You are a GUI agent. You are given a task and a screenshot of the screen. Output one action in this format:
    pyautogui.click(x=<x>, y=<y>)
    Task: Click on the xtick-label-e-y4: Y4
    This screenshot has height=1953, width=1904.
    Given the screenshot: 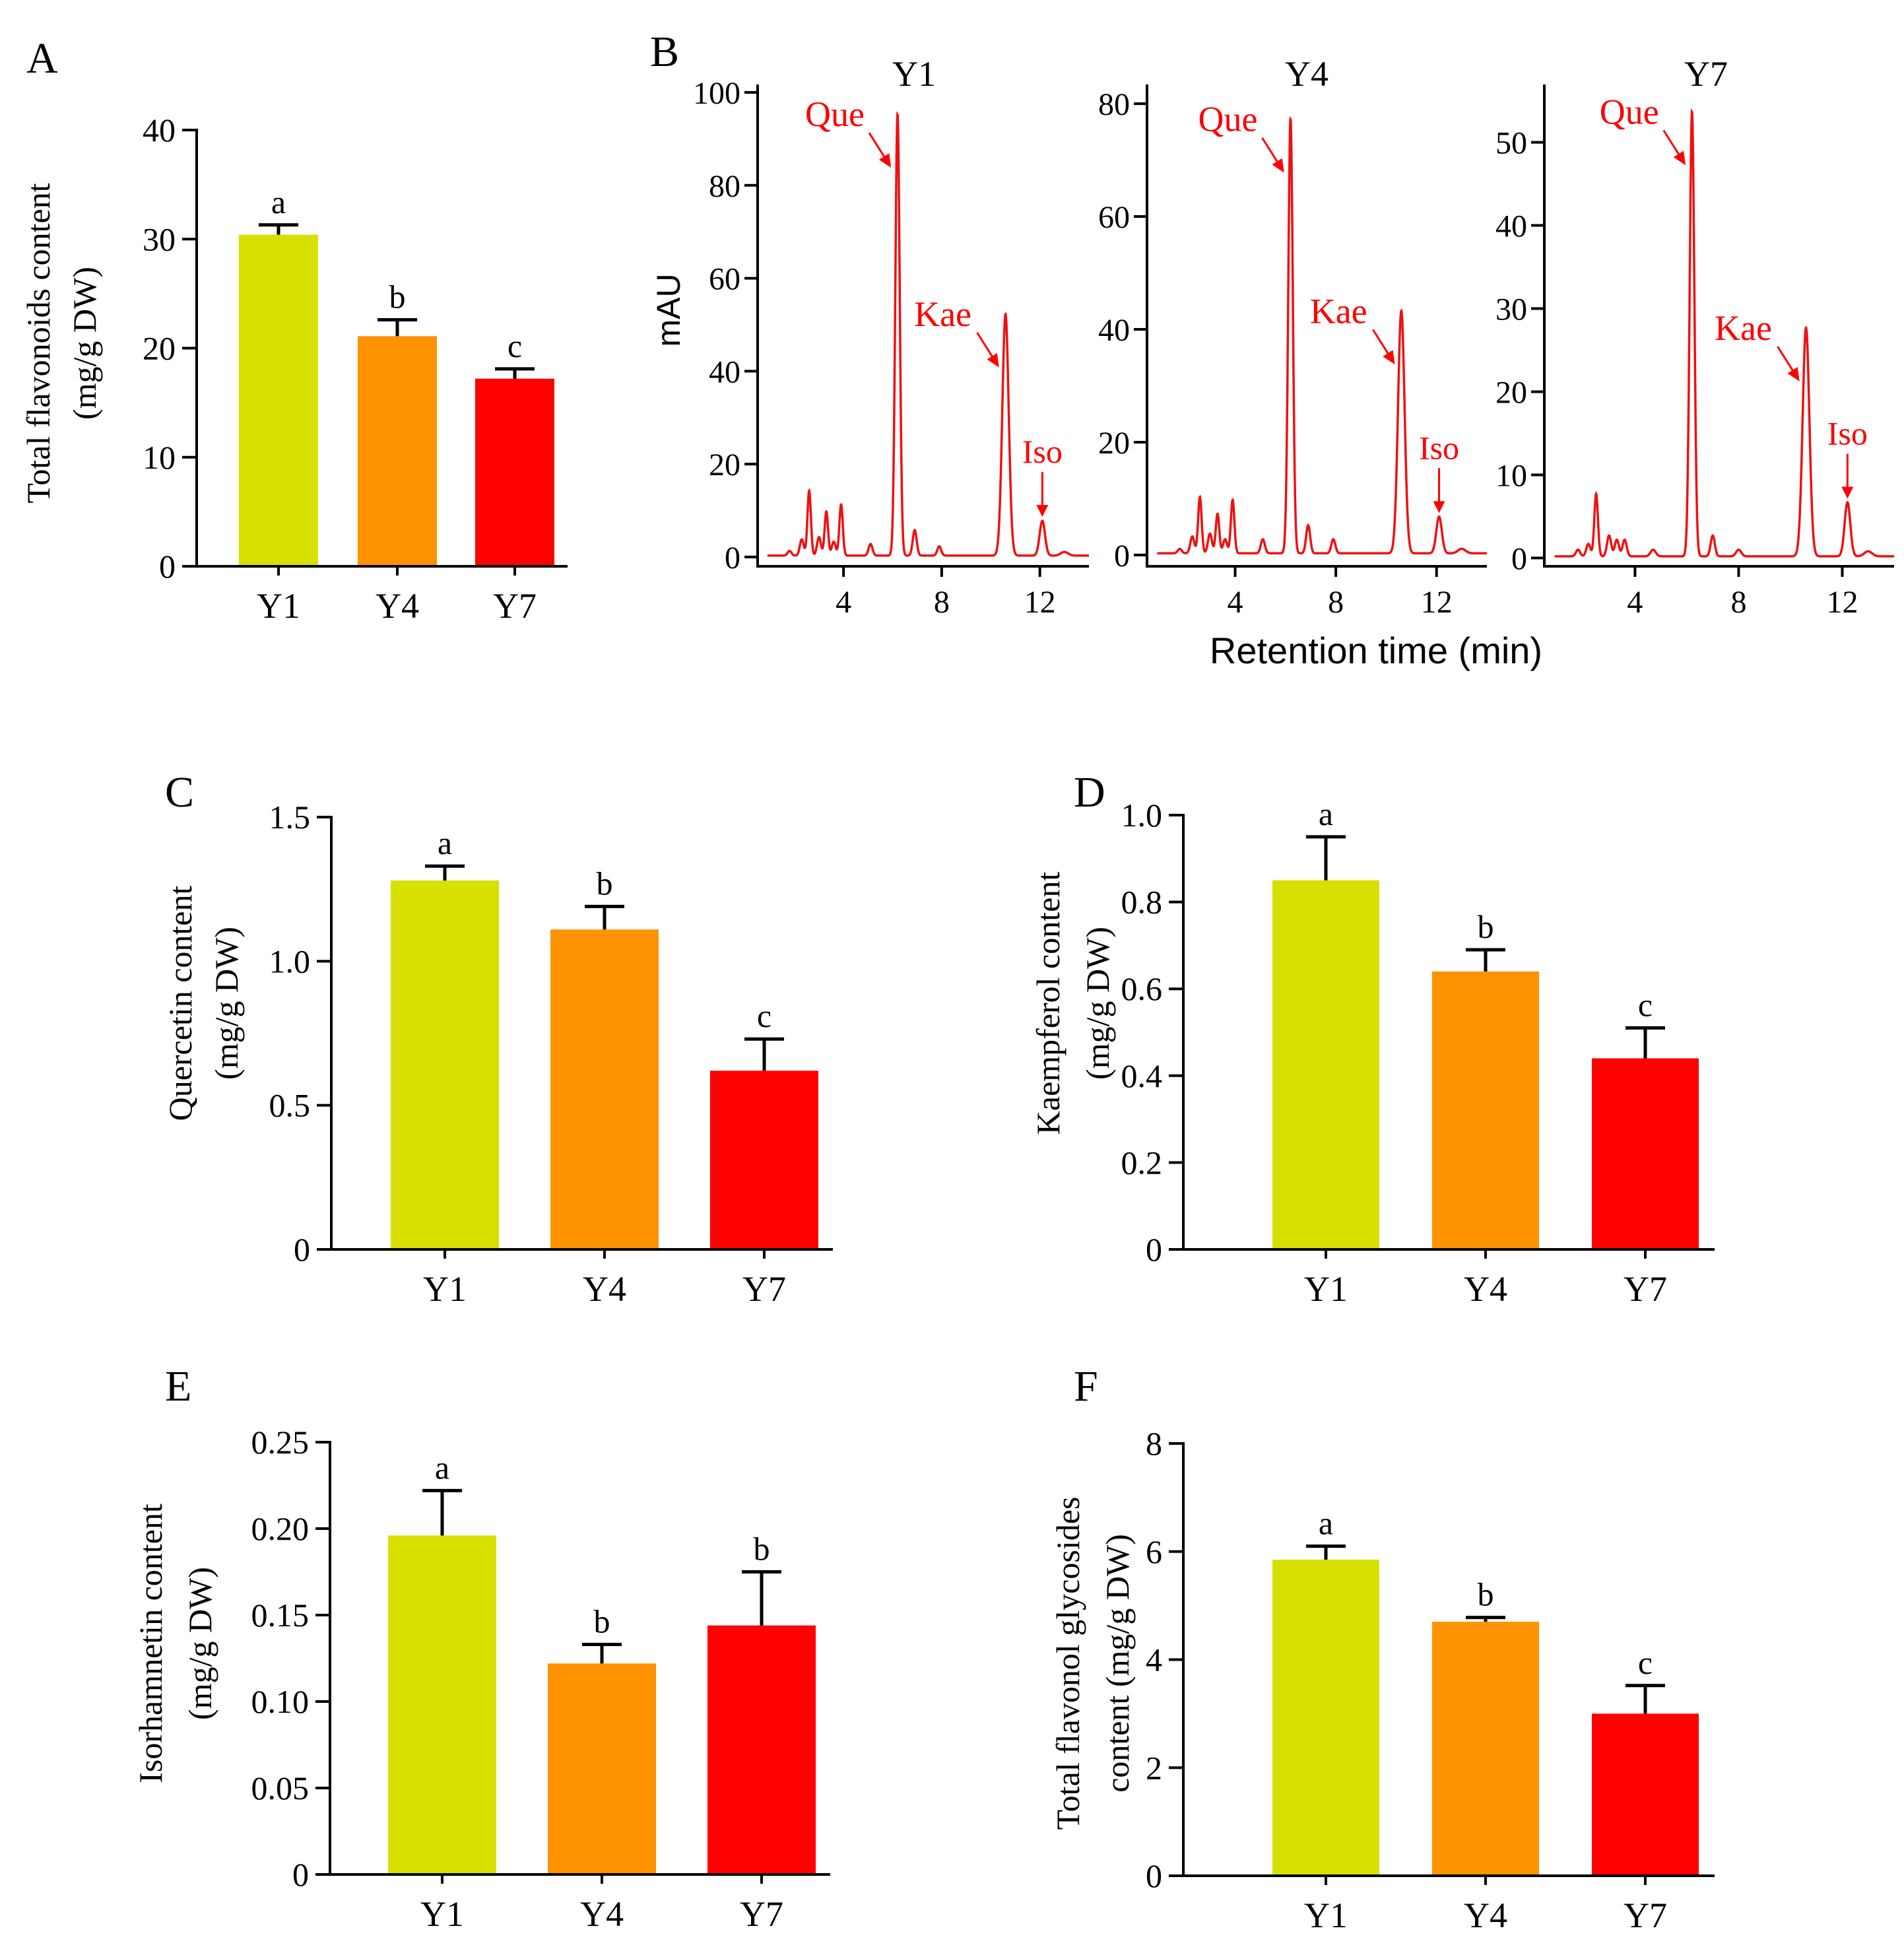 What is the action you would take?
    pyautogui.click(x=602, y=1914)
    